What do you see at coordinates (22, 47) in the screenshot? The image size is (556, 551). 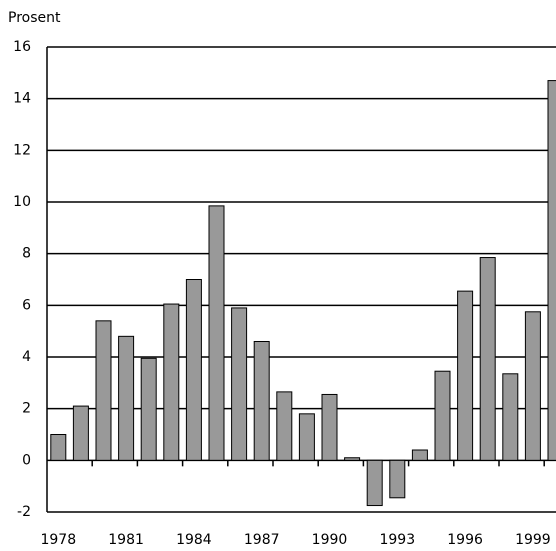 I see `y-tick-label: 16` at bounding box center [22, 47].